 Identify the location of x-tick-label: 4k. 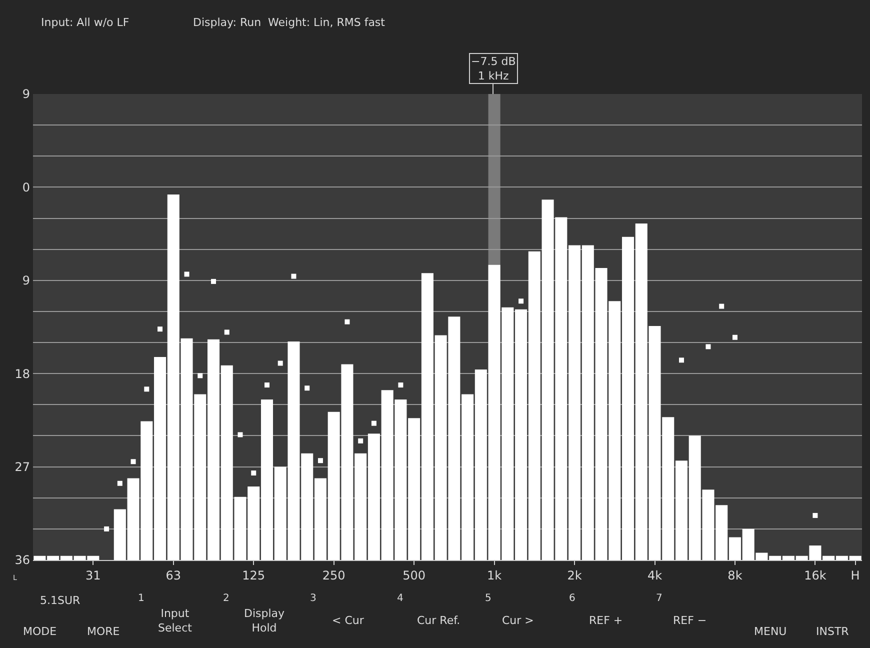
(654, 575).